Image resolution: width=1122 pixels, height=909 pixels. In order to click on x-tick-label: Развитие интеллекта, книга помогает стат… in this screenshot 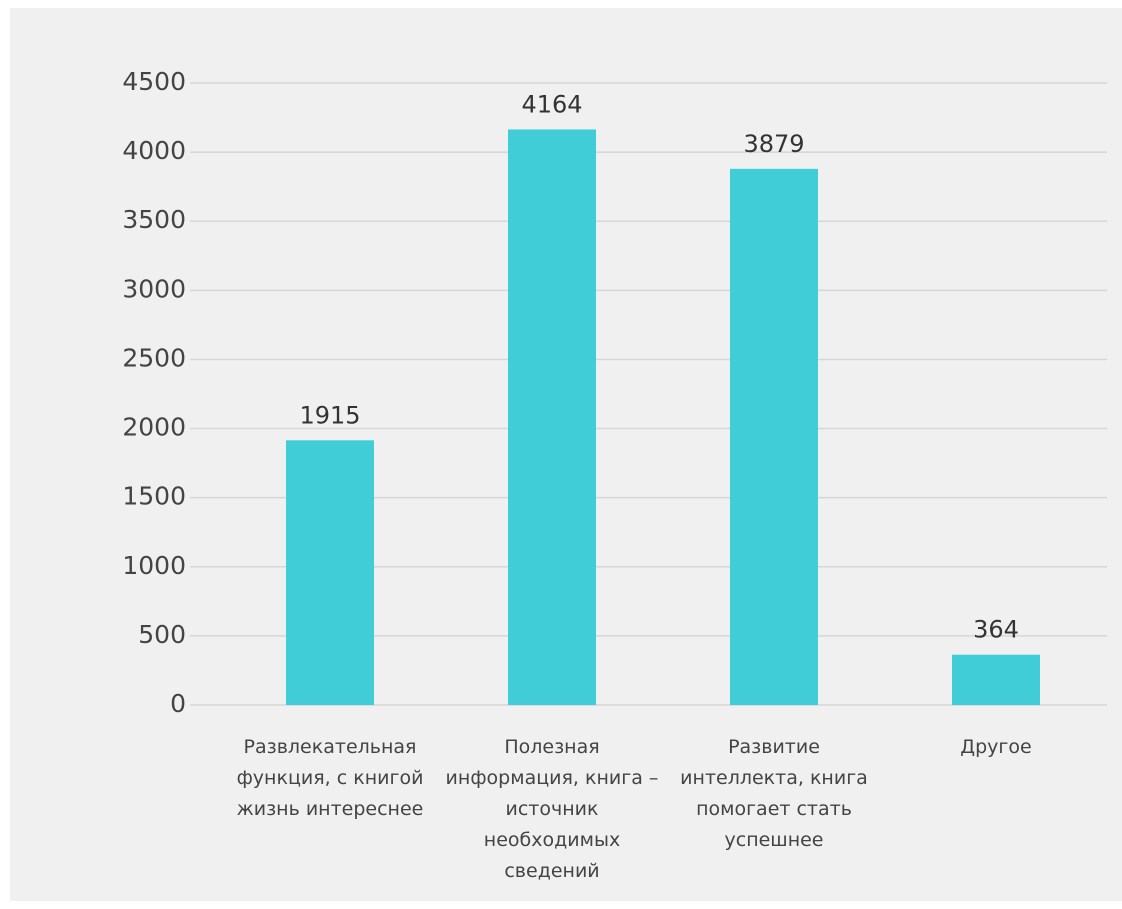, I will do `click(774, 793)`.